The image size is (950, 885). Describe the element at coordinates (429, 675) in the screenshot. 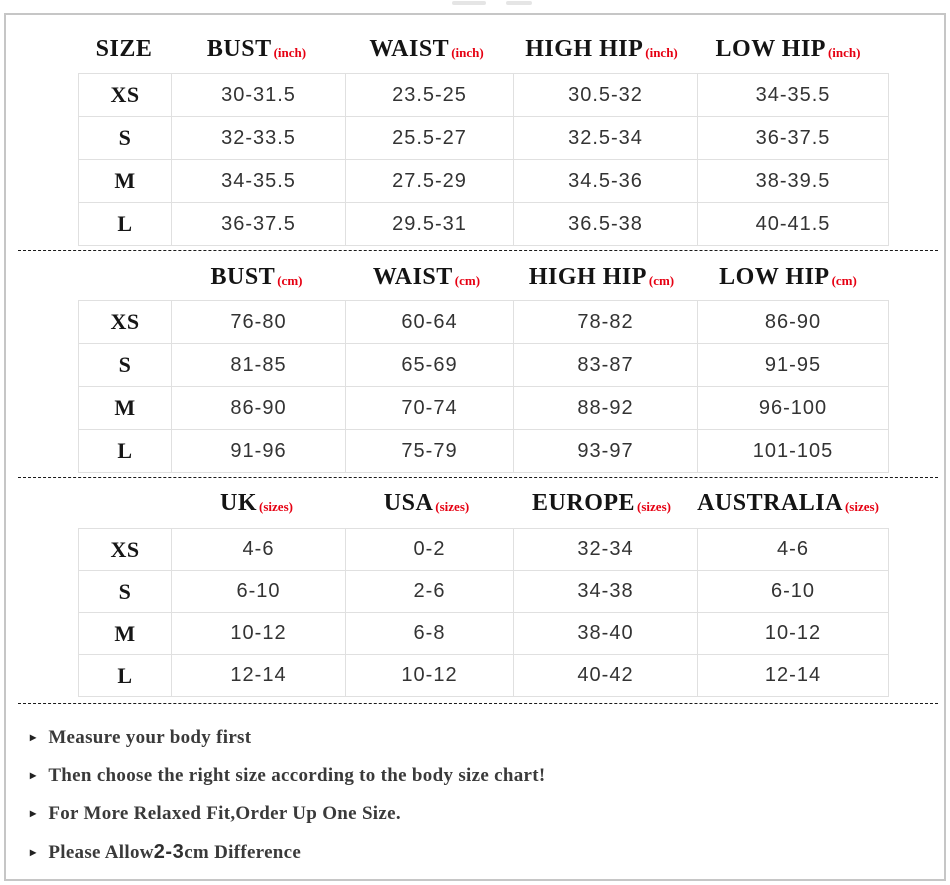

I see `value-cell-usa: 10-12` at that location.